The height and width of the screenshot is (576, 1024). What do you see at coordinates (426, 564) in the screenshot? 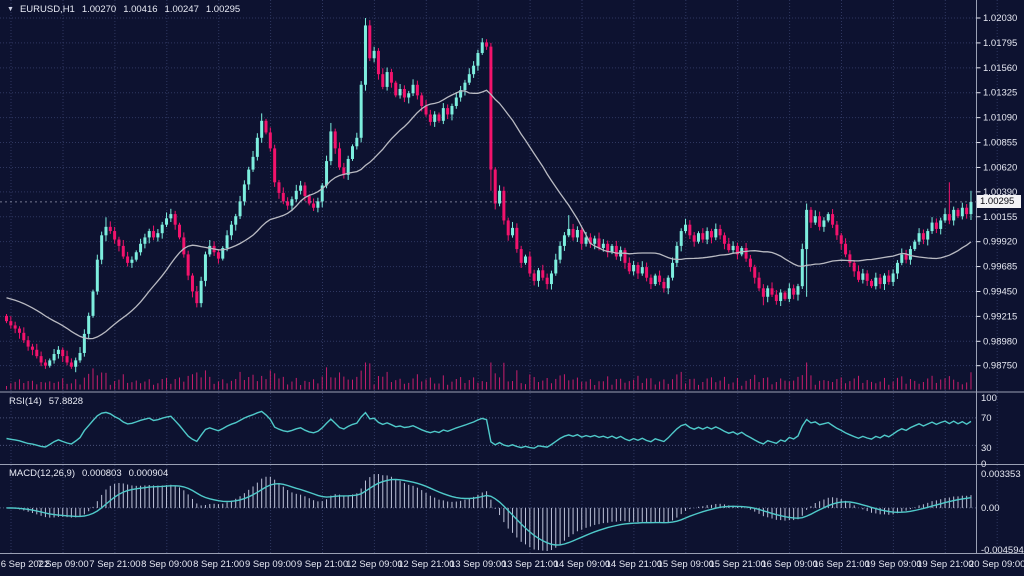
I see `svg-text: 12 Sep 21:00` at bounding box center [426, 564].